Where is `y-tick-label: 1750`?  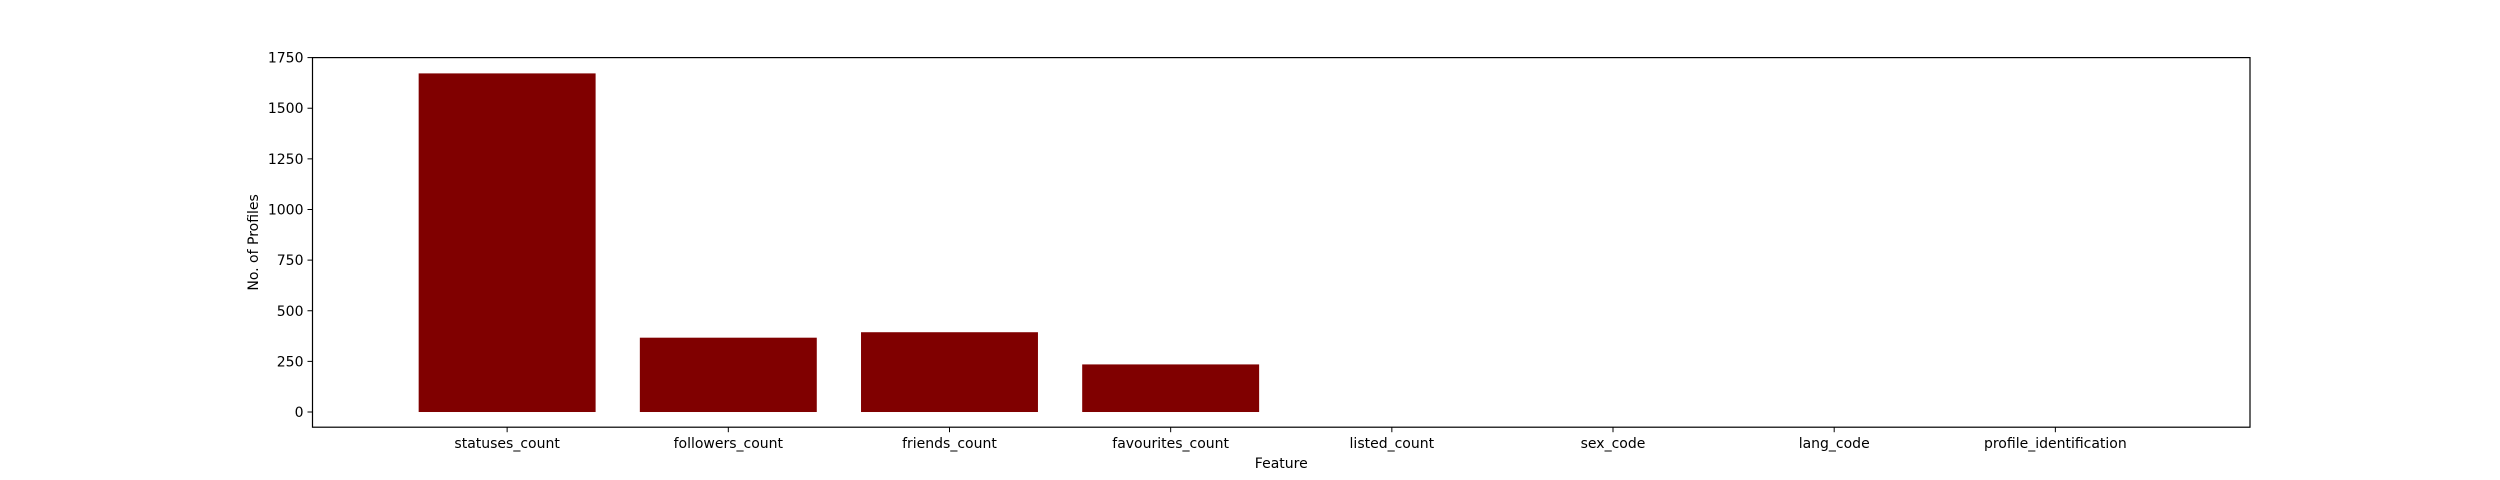 y-tick-label: 1750 is located at coordinates (286, 59).